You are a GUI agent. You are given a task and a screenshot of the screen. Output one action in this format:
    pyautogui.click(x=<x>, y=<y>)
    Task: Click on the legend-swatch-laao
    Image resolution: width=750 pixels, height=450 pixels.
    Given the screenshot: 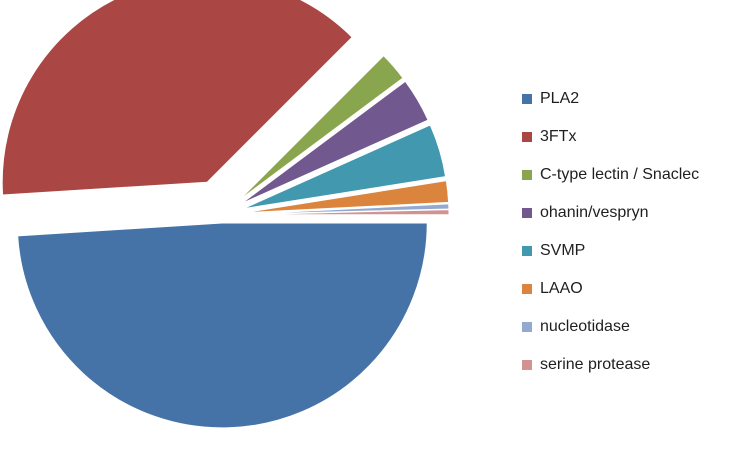 What is the action you would take?
    pyautogui.click(x=527, y=289)
    